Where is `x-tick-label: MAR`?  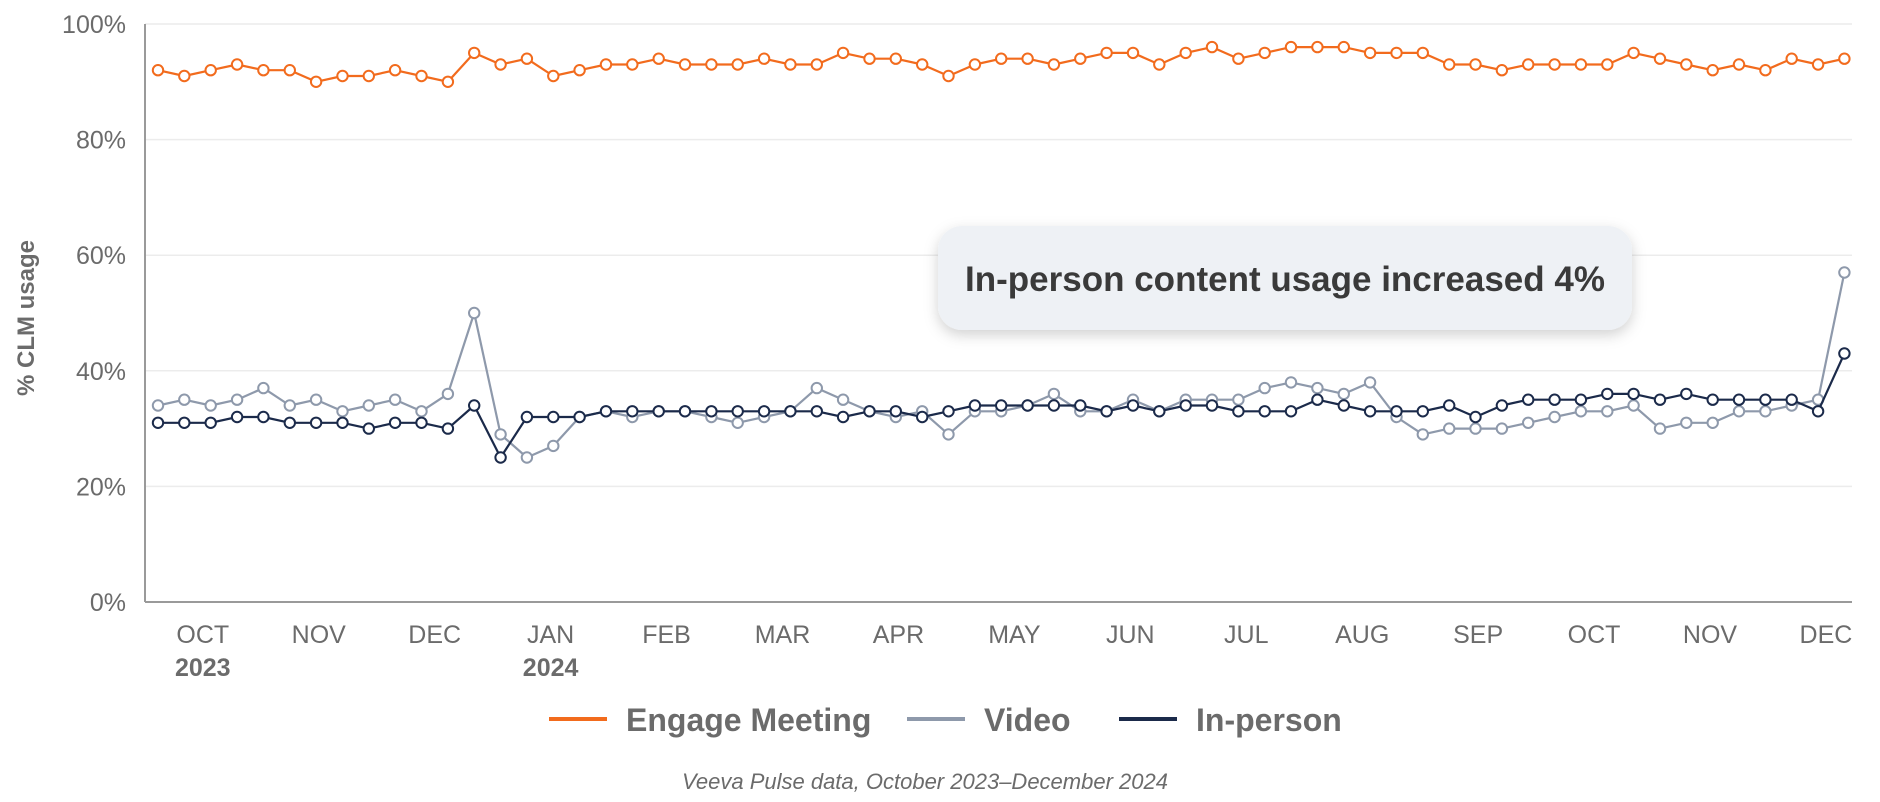 x-tick-label: MAR is located at coordinates (783, 635).